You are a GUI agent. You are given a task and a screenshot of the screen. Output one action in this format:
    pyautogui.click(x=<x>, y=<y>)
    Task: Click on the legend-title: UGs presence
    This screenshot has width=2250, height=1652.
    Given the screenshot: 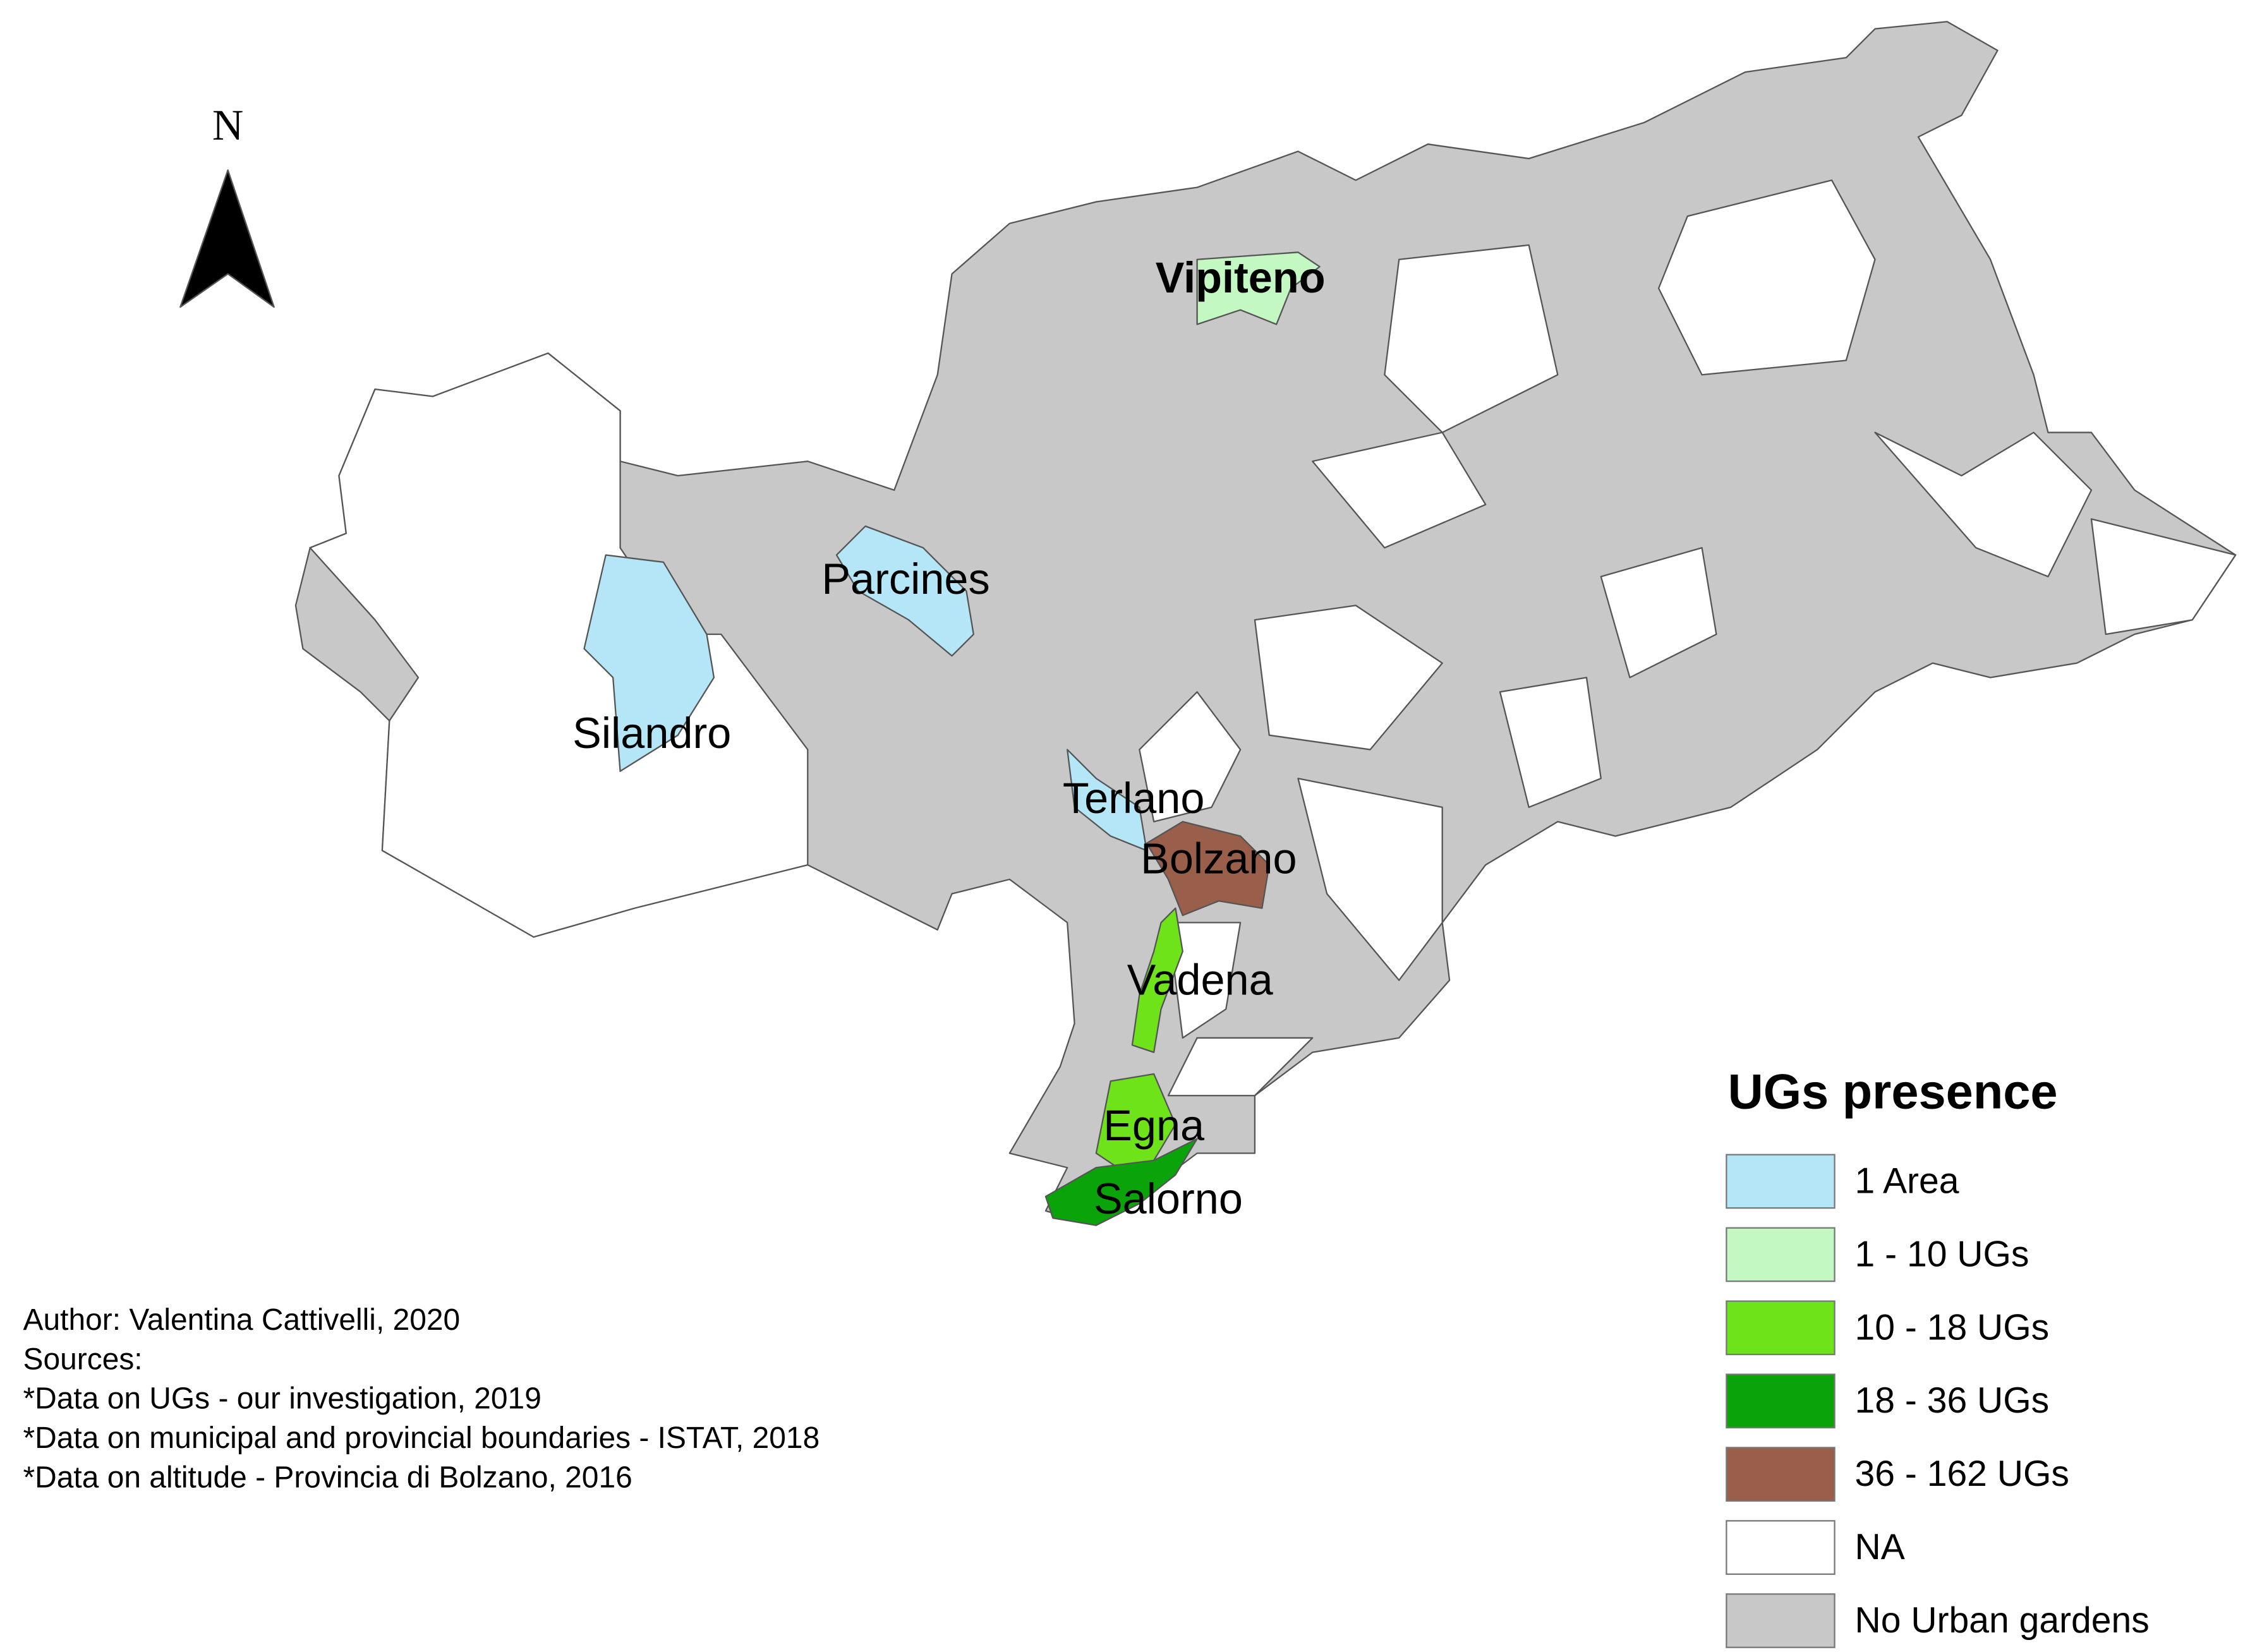 What is the action you would take?
    pyautogui.click(x=1893, y=1092)
    